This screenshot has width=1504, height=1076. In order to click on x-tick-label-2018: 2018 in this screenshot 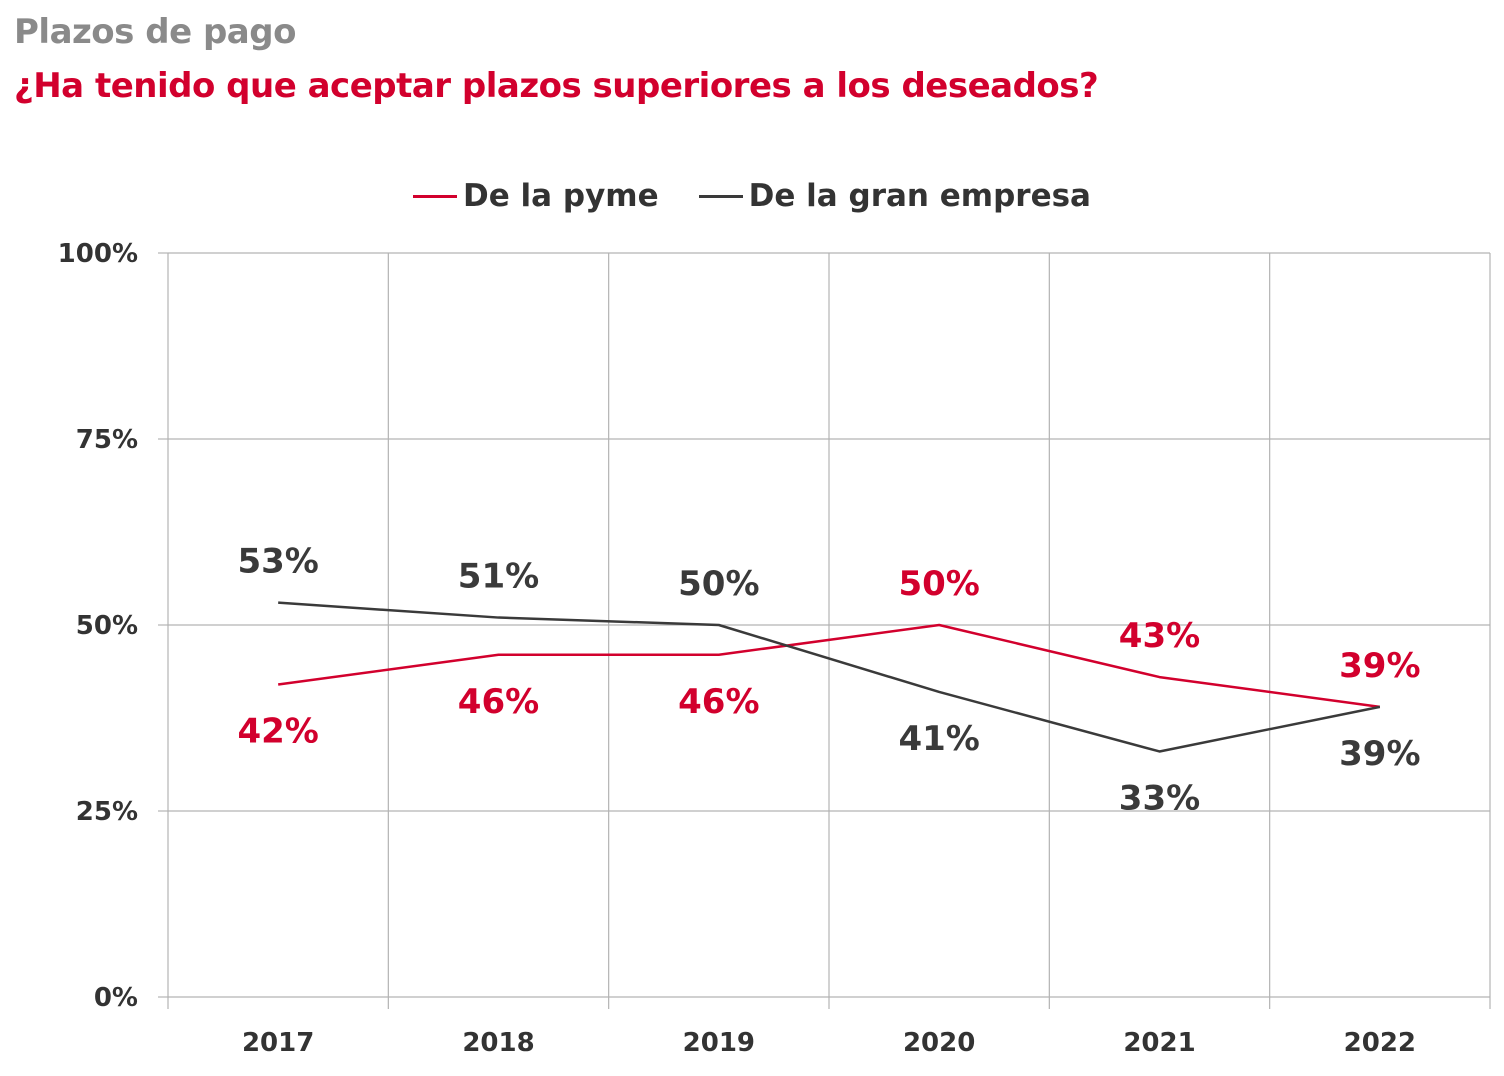, I will do `click(498, 1043)`.